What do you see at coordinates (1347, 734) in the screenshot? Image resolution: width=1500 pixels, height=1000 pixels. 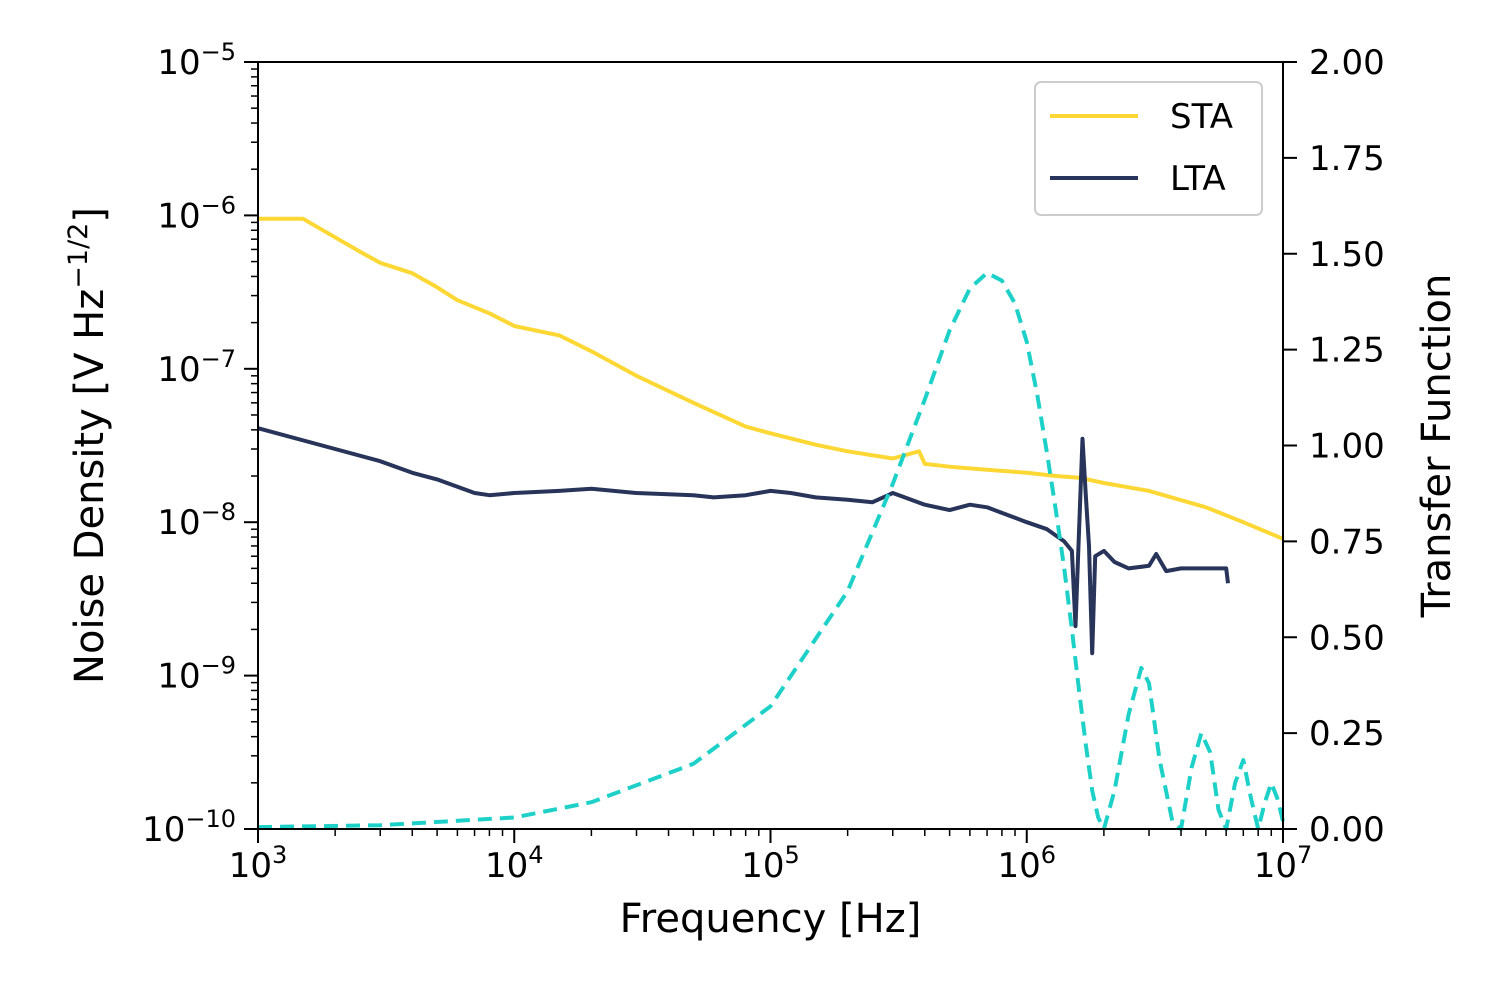 I see `y-right-tick-label: 0.25` at bounding box center [1347, 734].